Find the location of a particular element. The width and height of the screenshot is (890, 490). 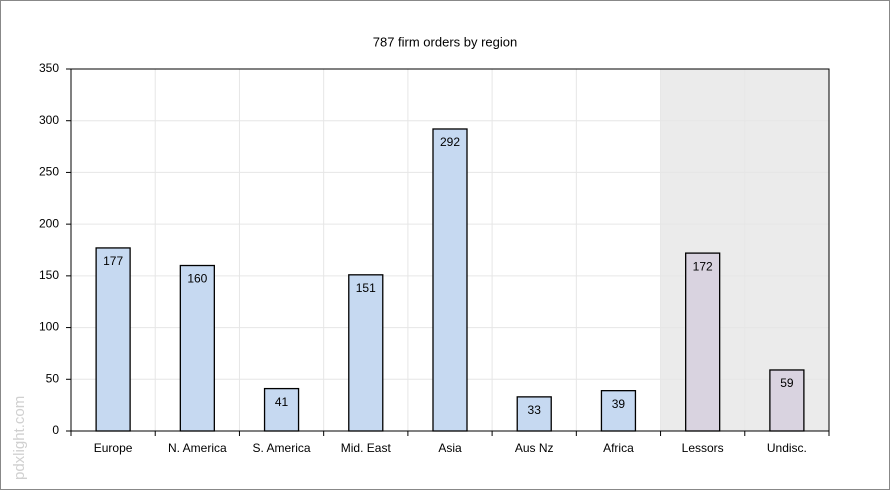

y-tick-label: 0 is located at coordinates (55, 430).